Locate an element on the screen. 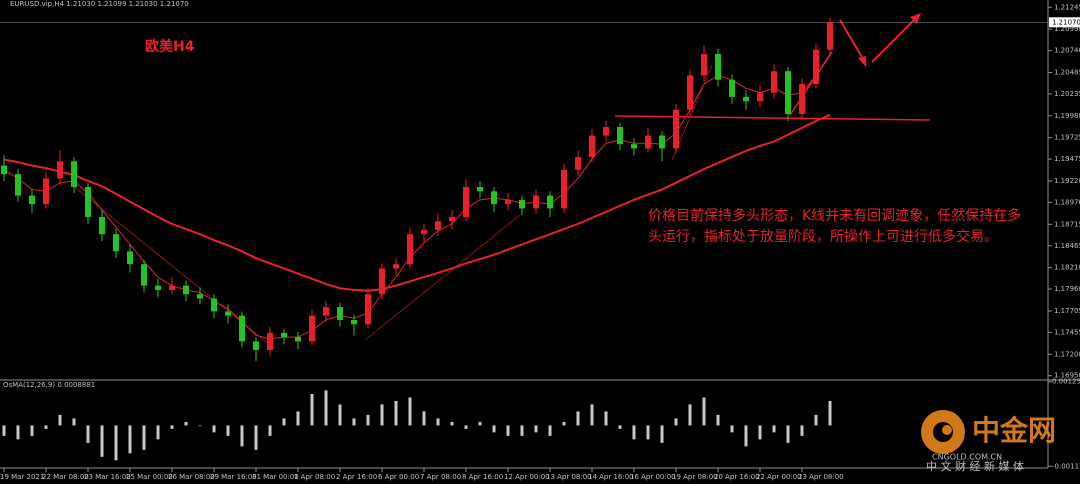  y-tick-label: 1.18465 is located at coordinates (1067, 246).